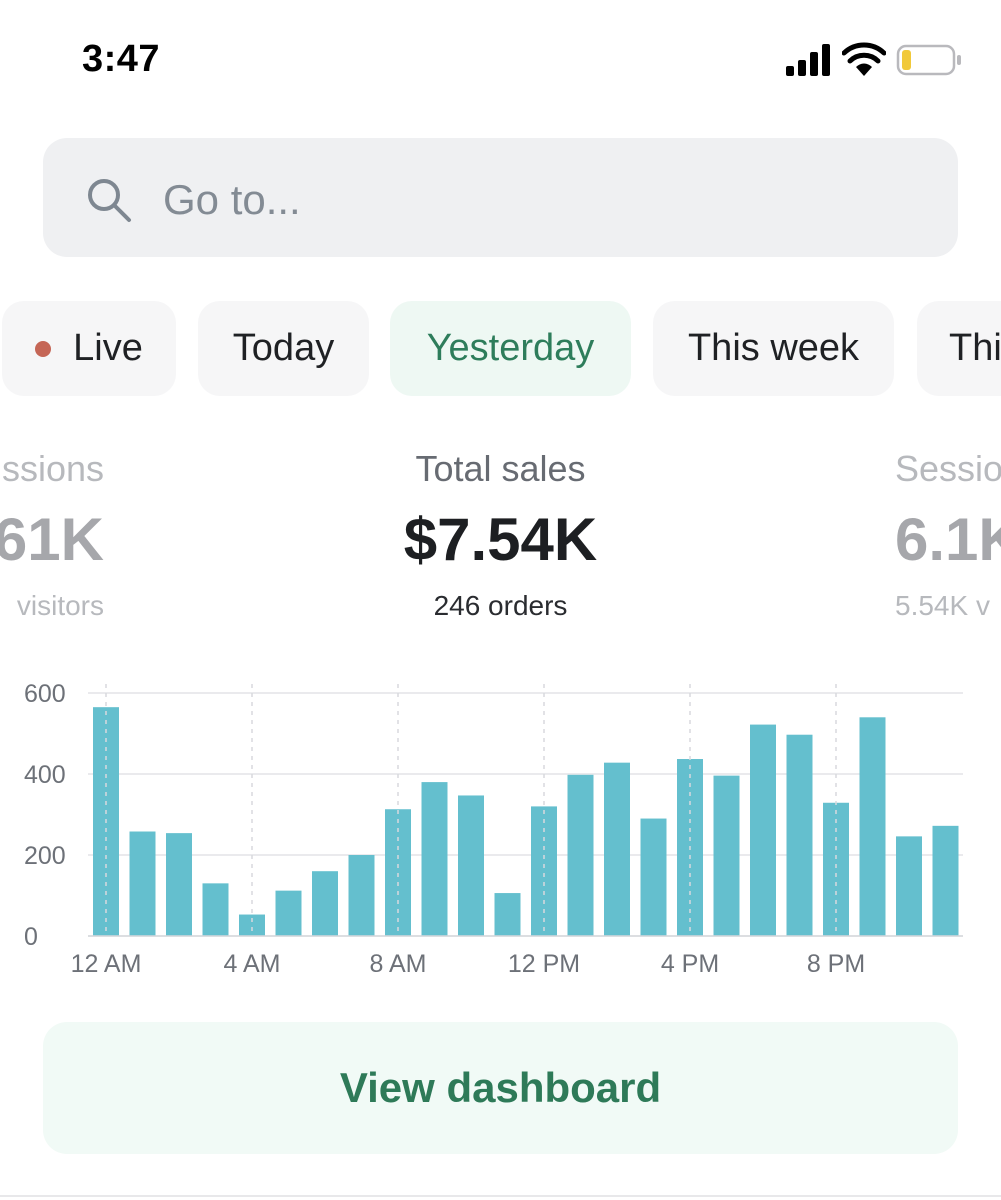  I want to click on live-dot-icon, so click(43, 348).